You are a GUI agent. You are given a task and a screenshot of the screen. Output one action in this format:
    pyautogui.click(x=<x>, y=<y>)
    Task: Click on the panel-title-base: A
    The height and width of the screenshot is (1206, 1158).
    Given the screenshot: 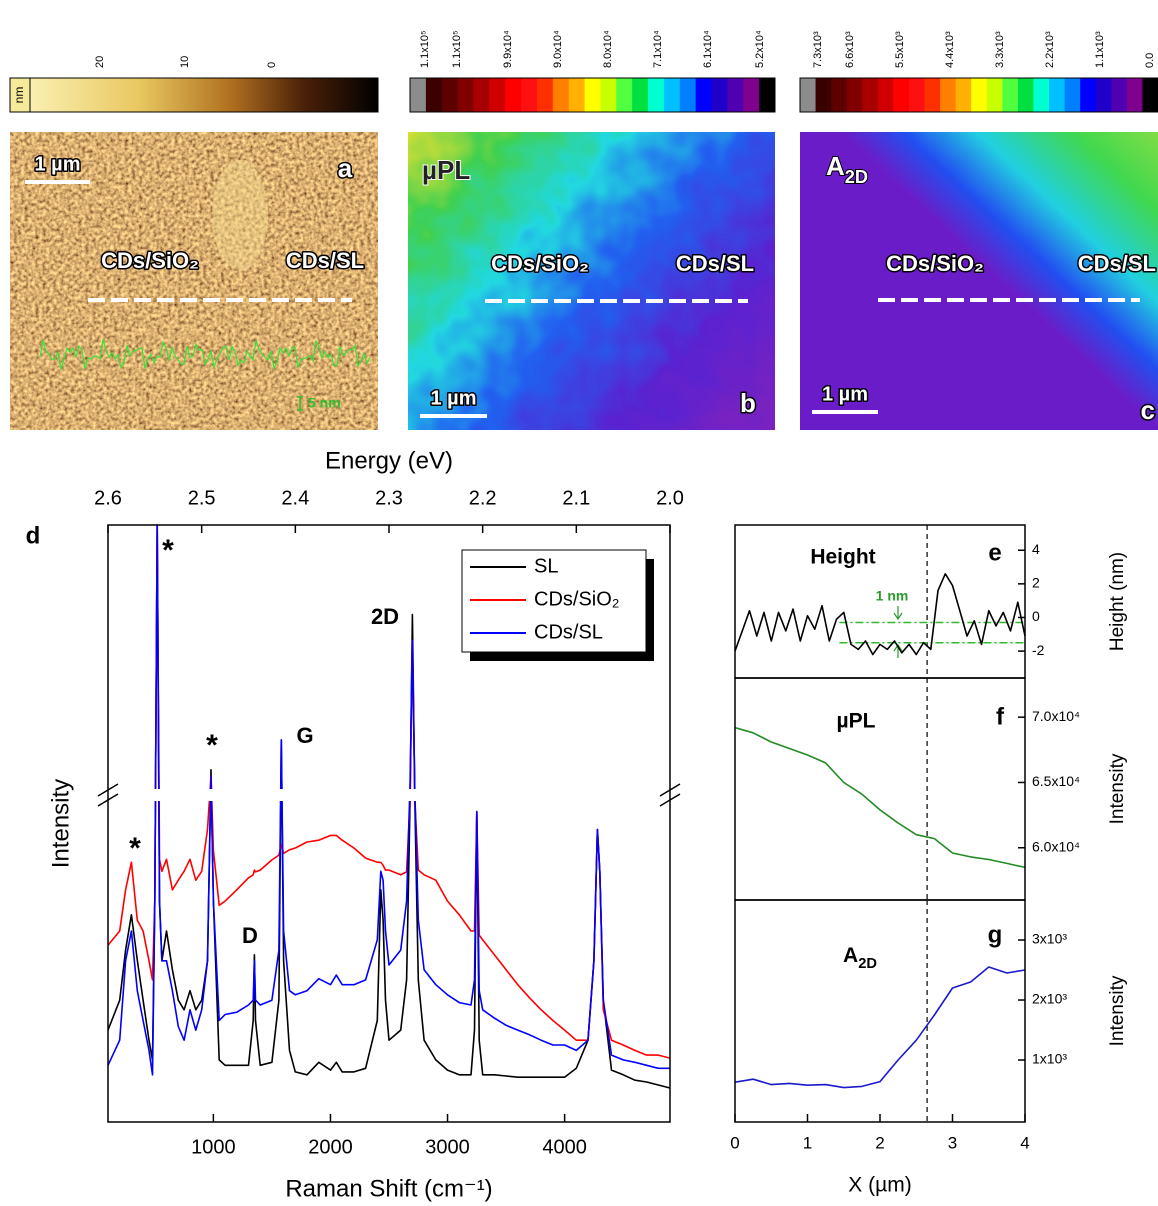 What is the action you would take?
    pyautogui.click(x=850, y=955)
    